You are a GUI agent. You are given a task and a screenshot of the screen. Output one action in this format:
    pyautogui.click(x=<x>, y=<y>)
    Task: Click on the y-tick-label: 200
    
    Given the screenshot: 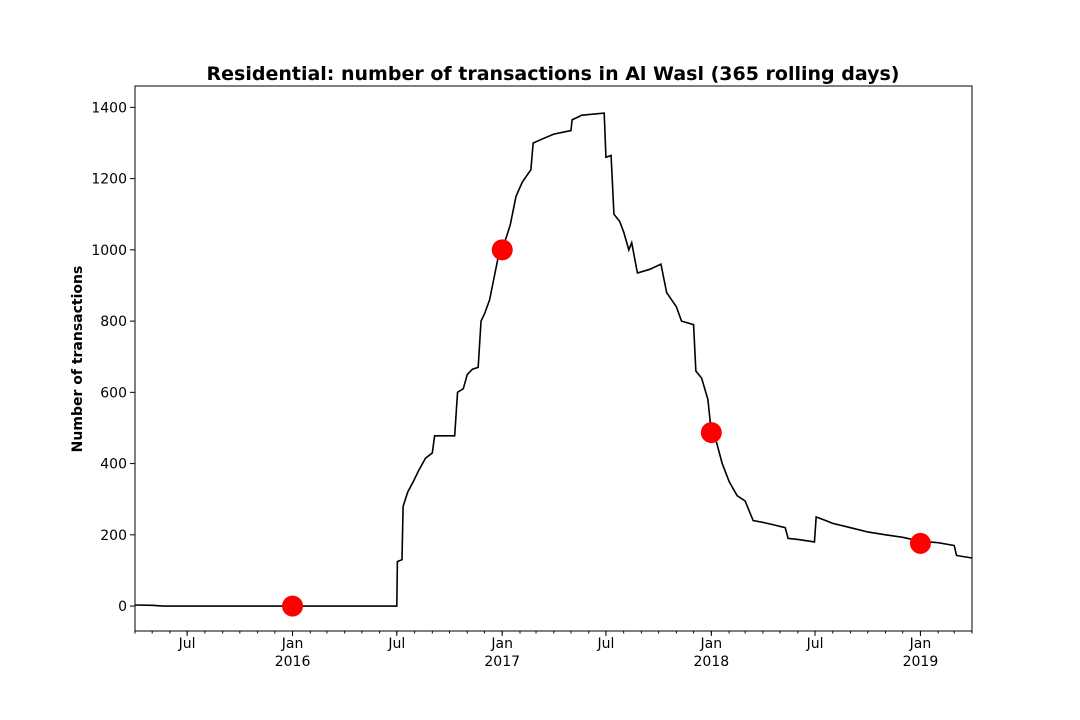 What is the action you would take?
    pyautogui.click(x=113, y=536)
    